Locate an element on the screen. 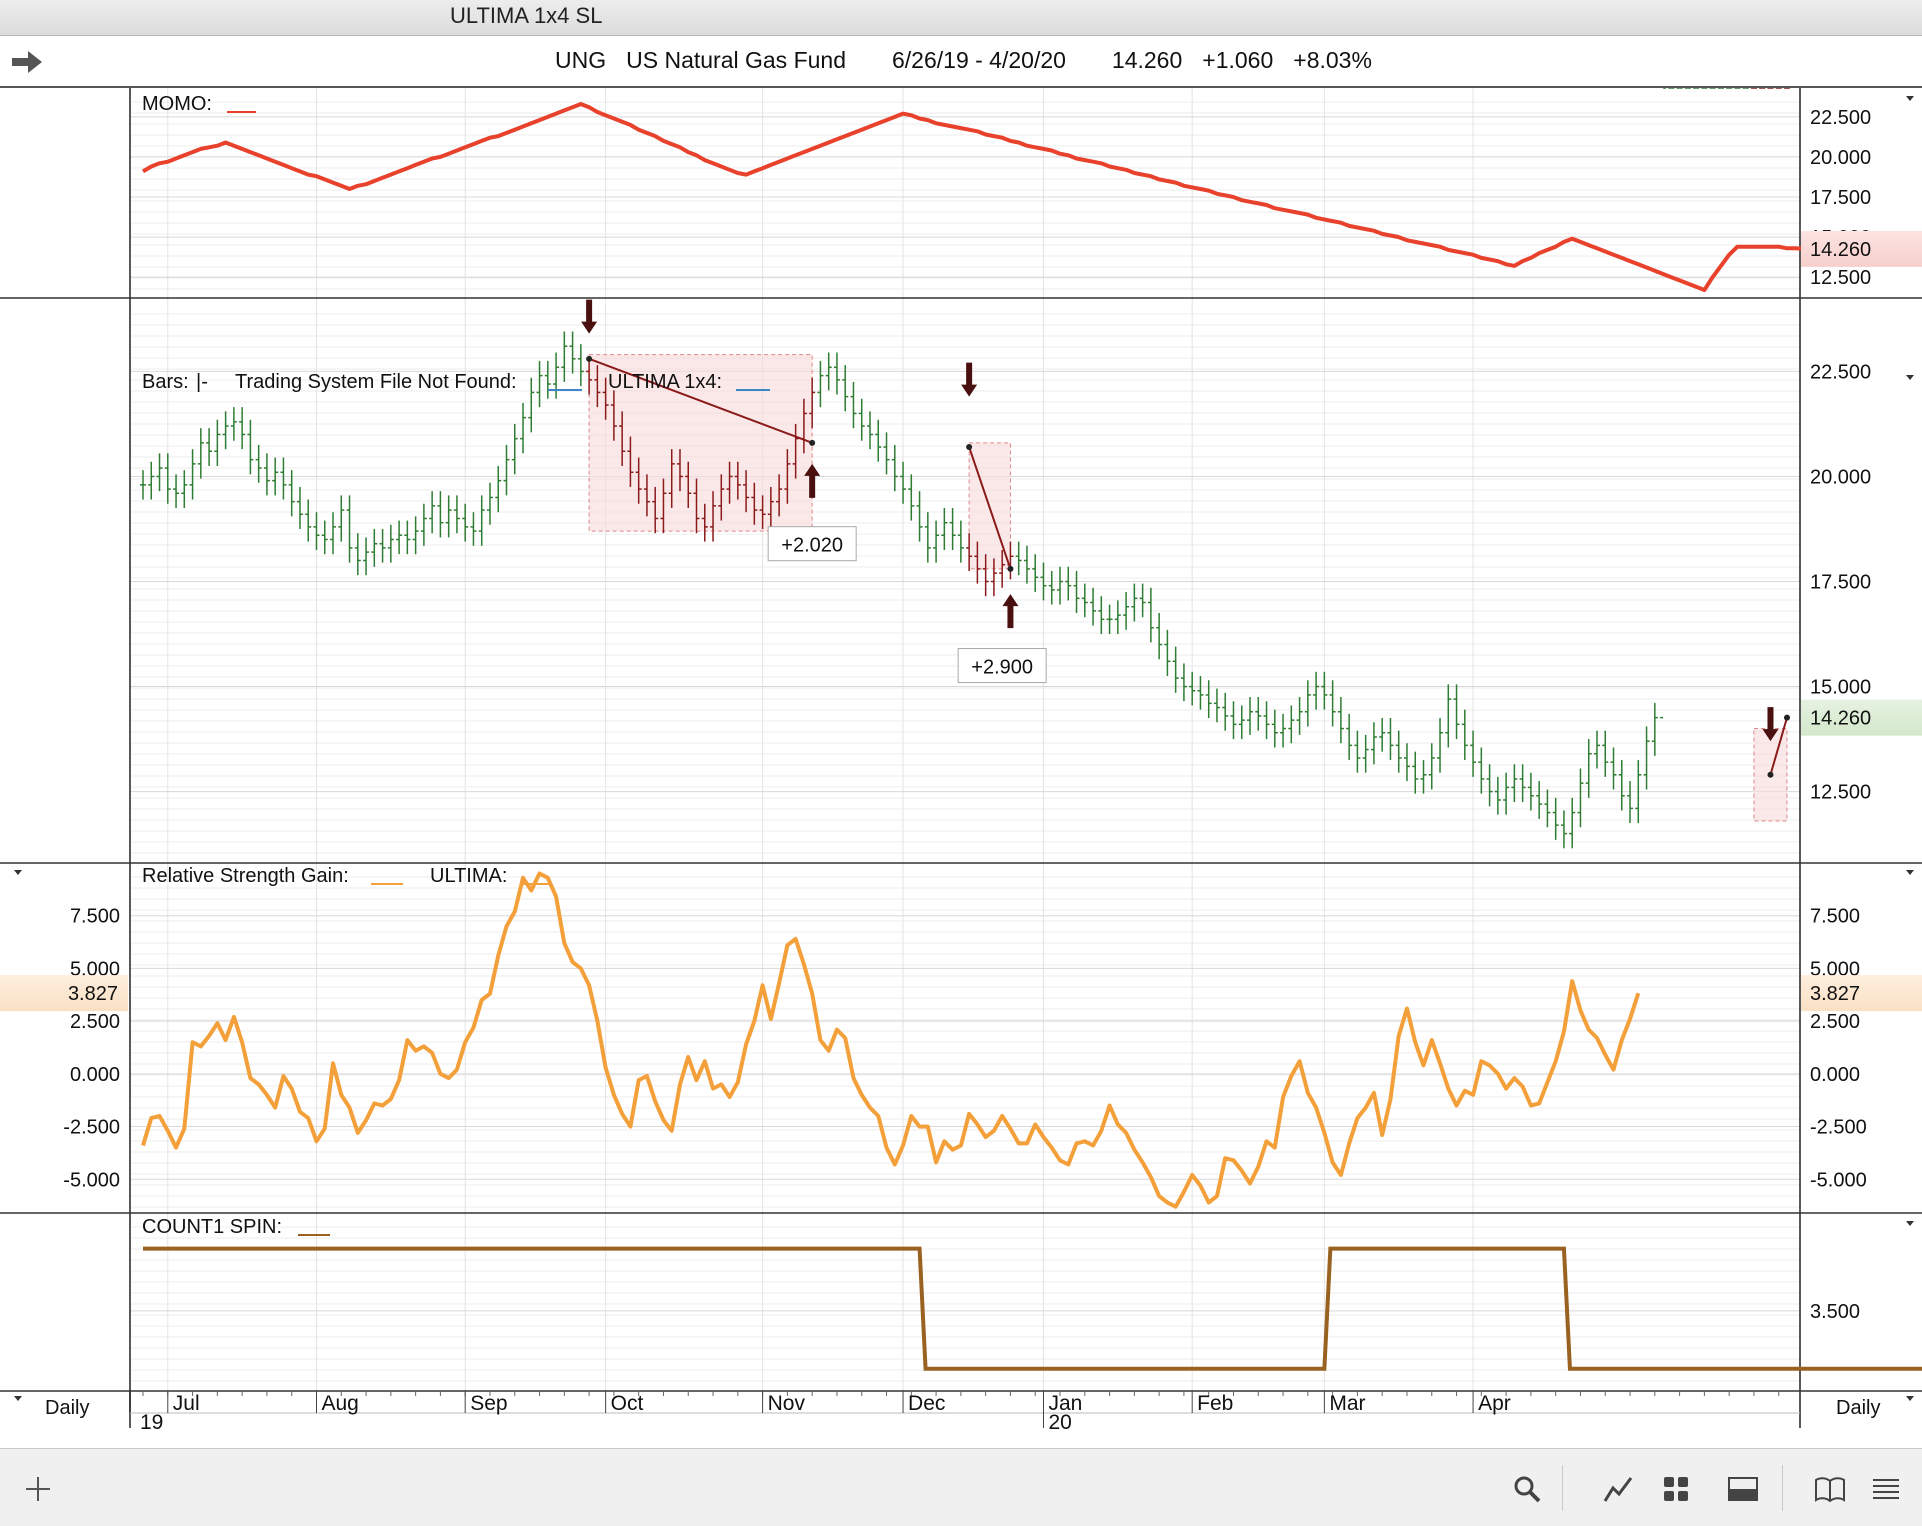 The width and height of the screenshot is (1922, 1526). rsg-pane-left-menu-icon is located at coordinates (18, 872).